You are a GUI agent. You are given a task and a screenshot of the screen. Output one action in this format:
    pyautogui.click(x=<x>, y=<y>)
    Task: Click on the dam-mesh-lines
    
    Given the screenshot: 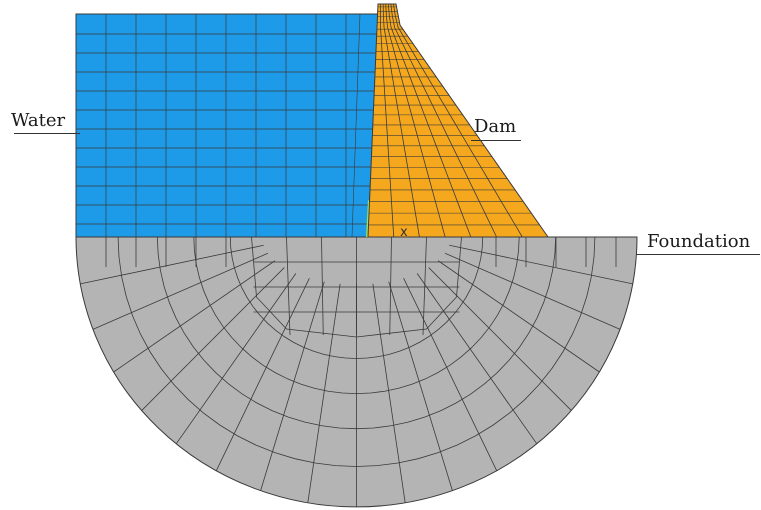 What is the action you would take?
    pyautogui.click(x=454, y=120)
    